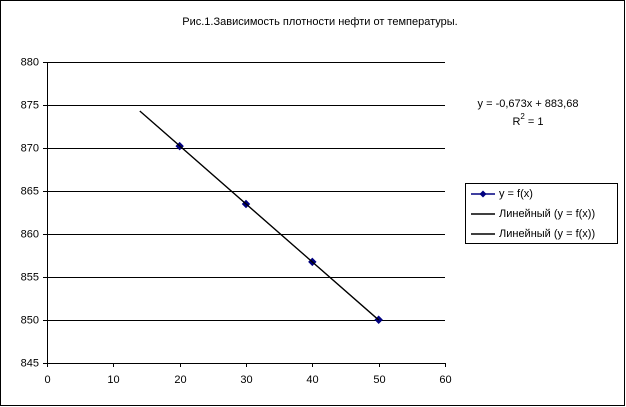 The image size is (626, 407). Describe the element at coordinates (30, 320) in the screenshot. I see `y-tick-label: 850` at that location.